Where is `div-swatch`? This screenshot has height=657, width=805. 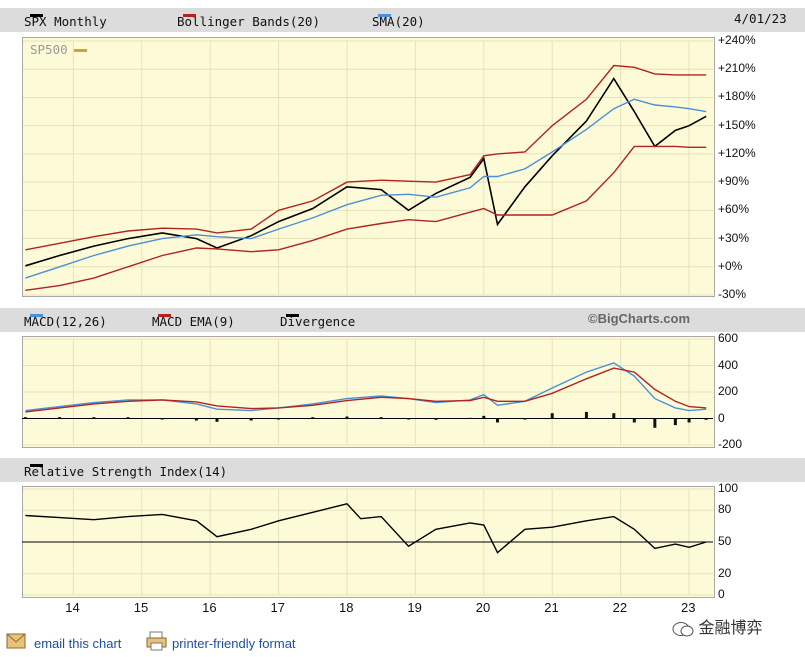 div-swatch is located at coordinates (292, 315).